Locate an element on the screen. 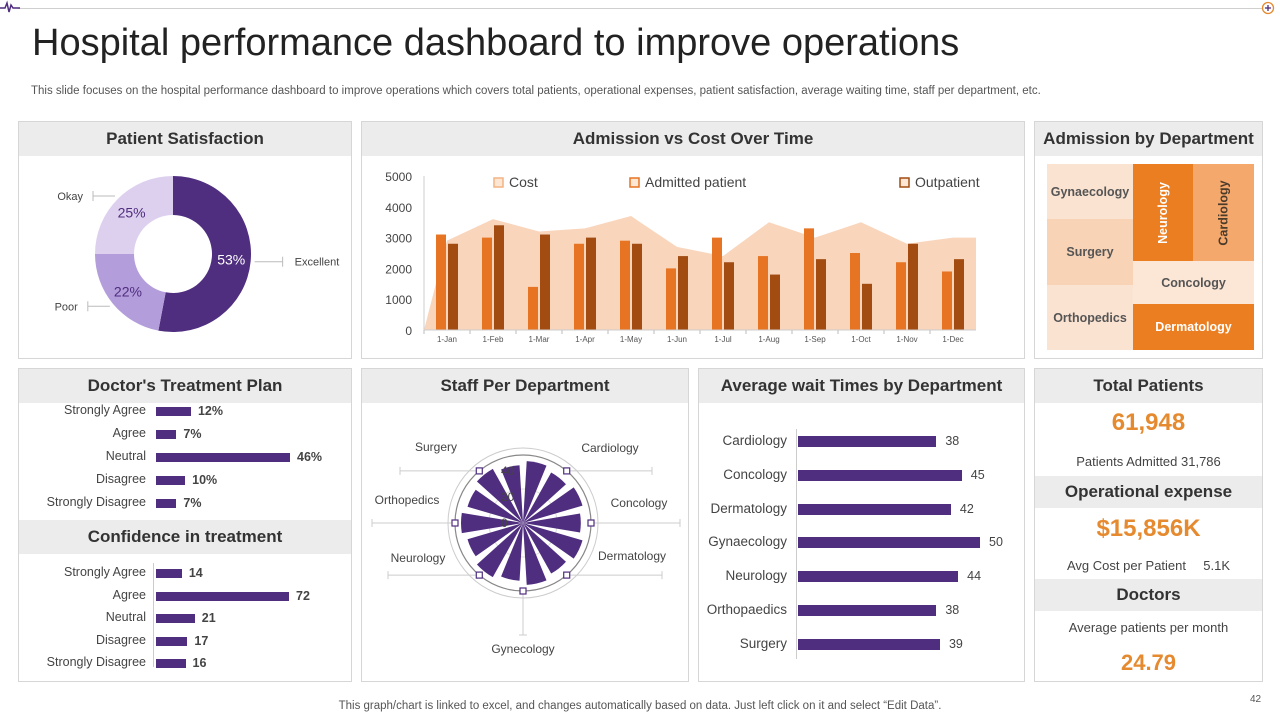  radar-marker-gynecology is located at coordinates (523, 591).